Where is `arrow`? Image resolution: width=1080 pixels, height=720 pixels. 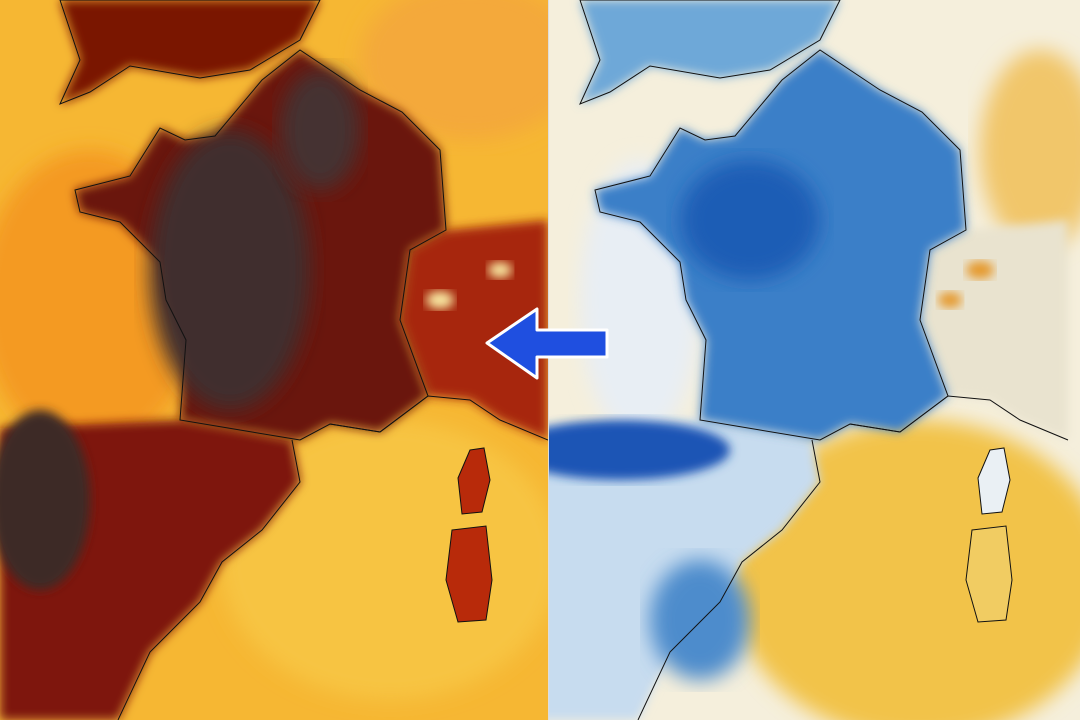
arrow is located at coordinates (547, 343).